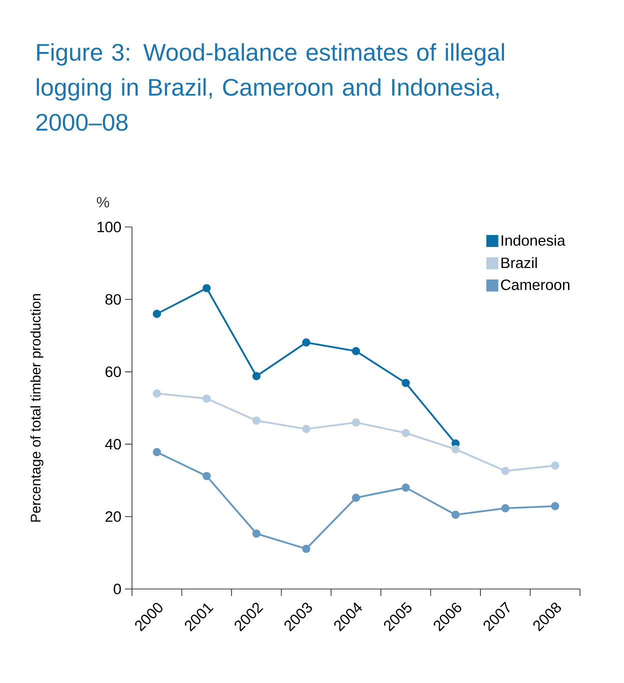 The image size is (624, 683). Describe the element at coordinates (113, 299) in the screenshot. I see `y-tick-label: 80` at that location.